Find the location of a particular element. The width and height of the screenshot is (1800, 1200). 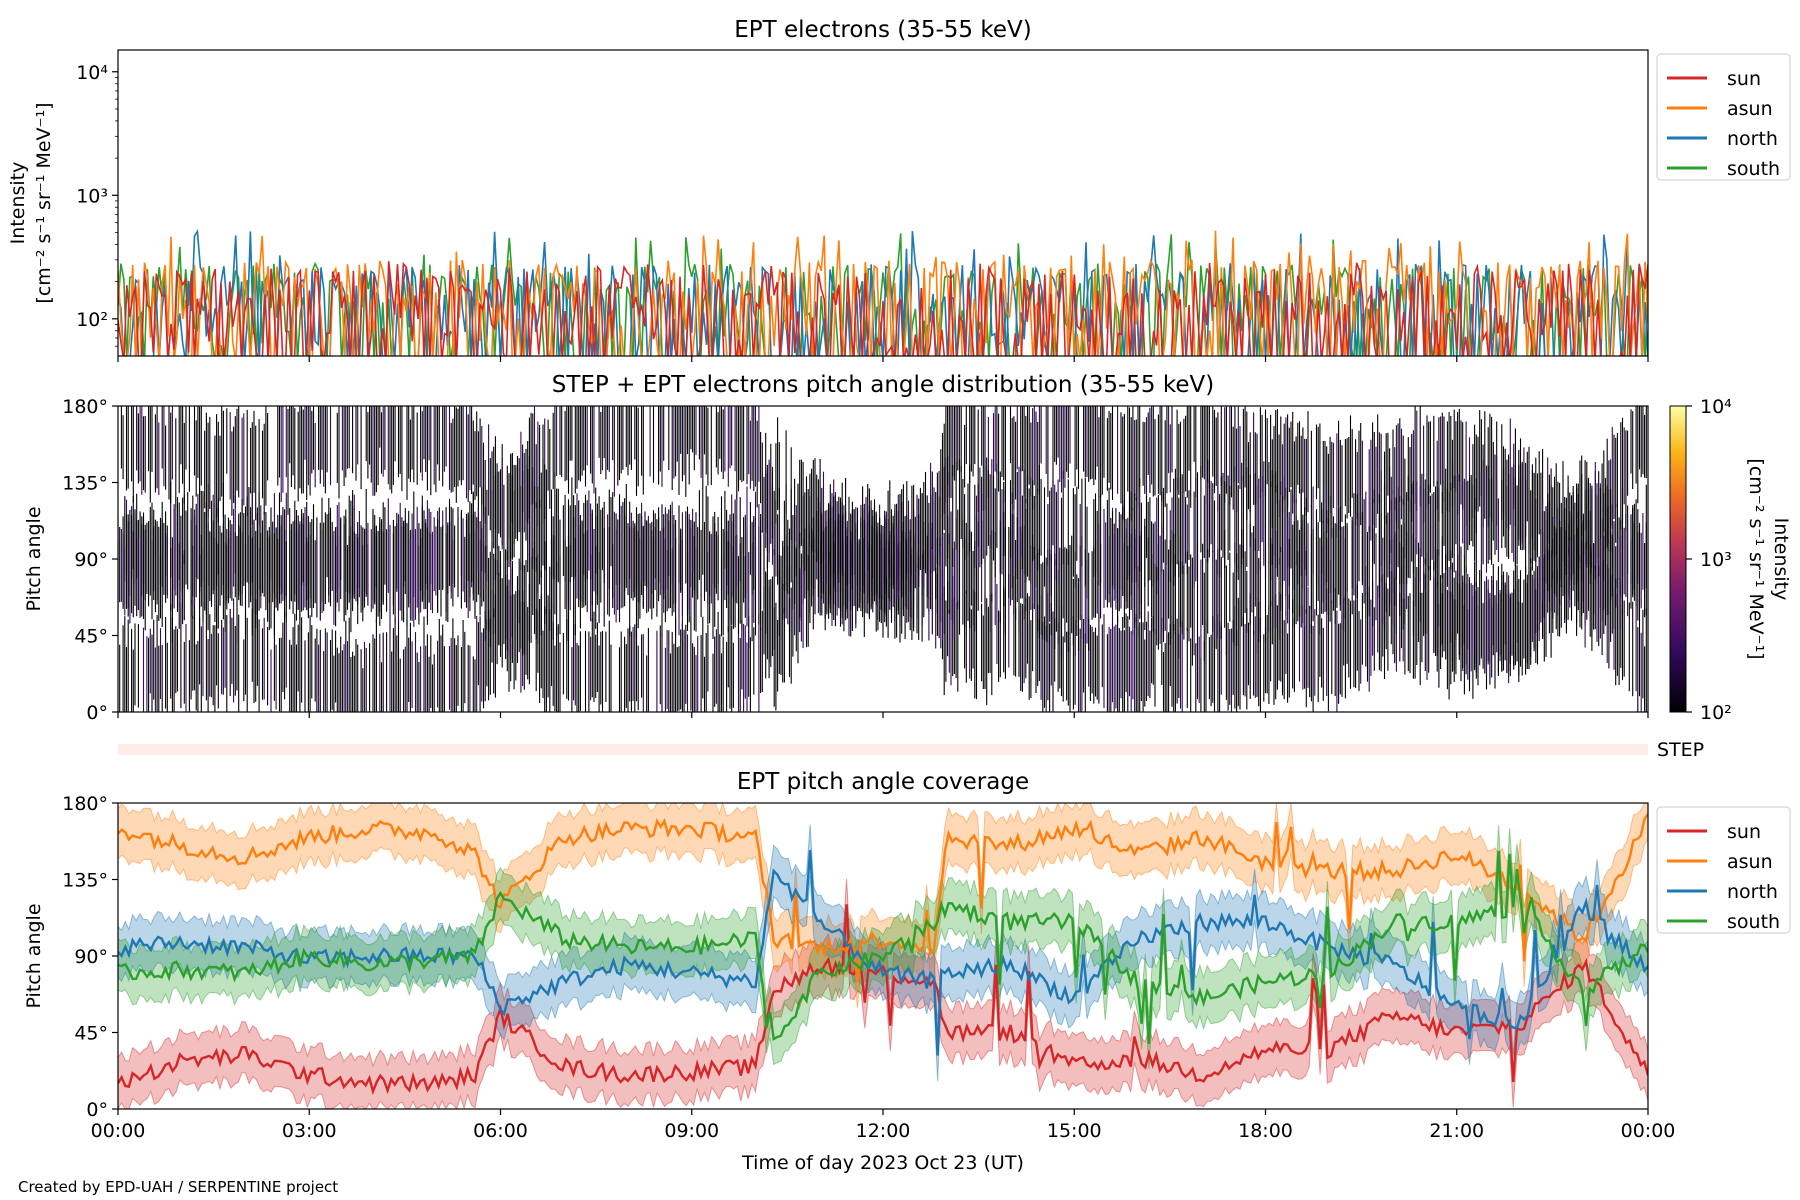

panel1-ylabel-line1: Intensity is located at coordinates (18, 203).